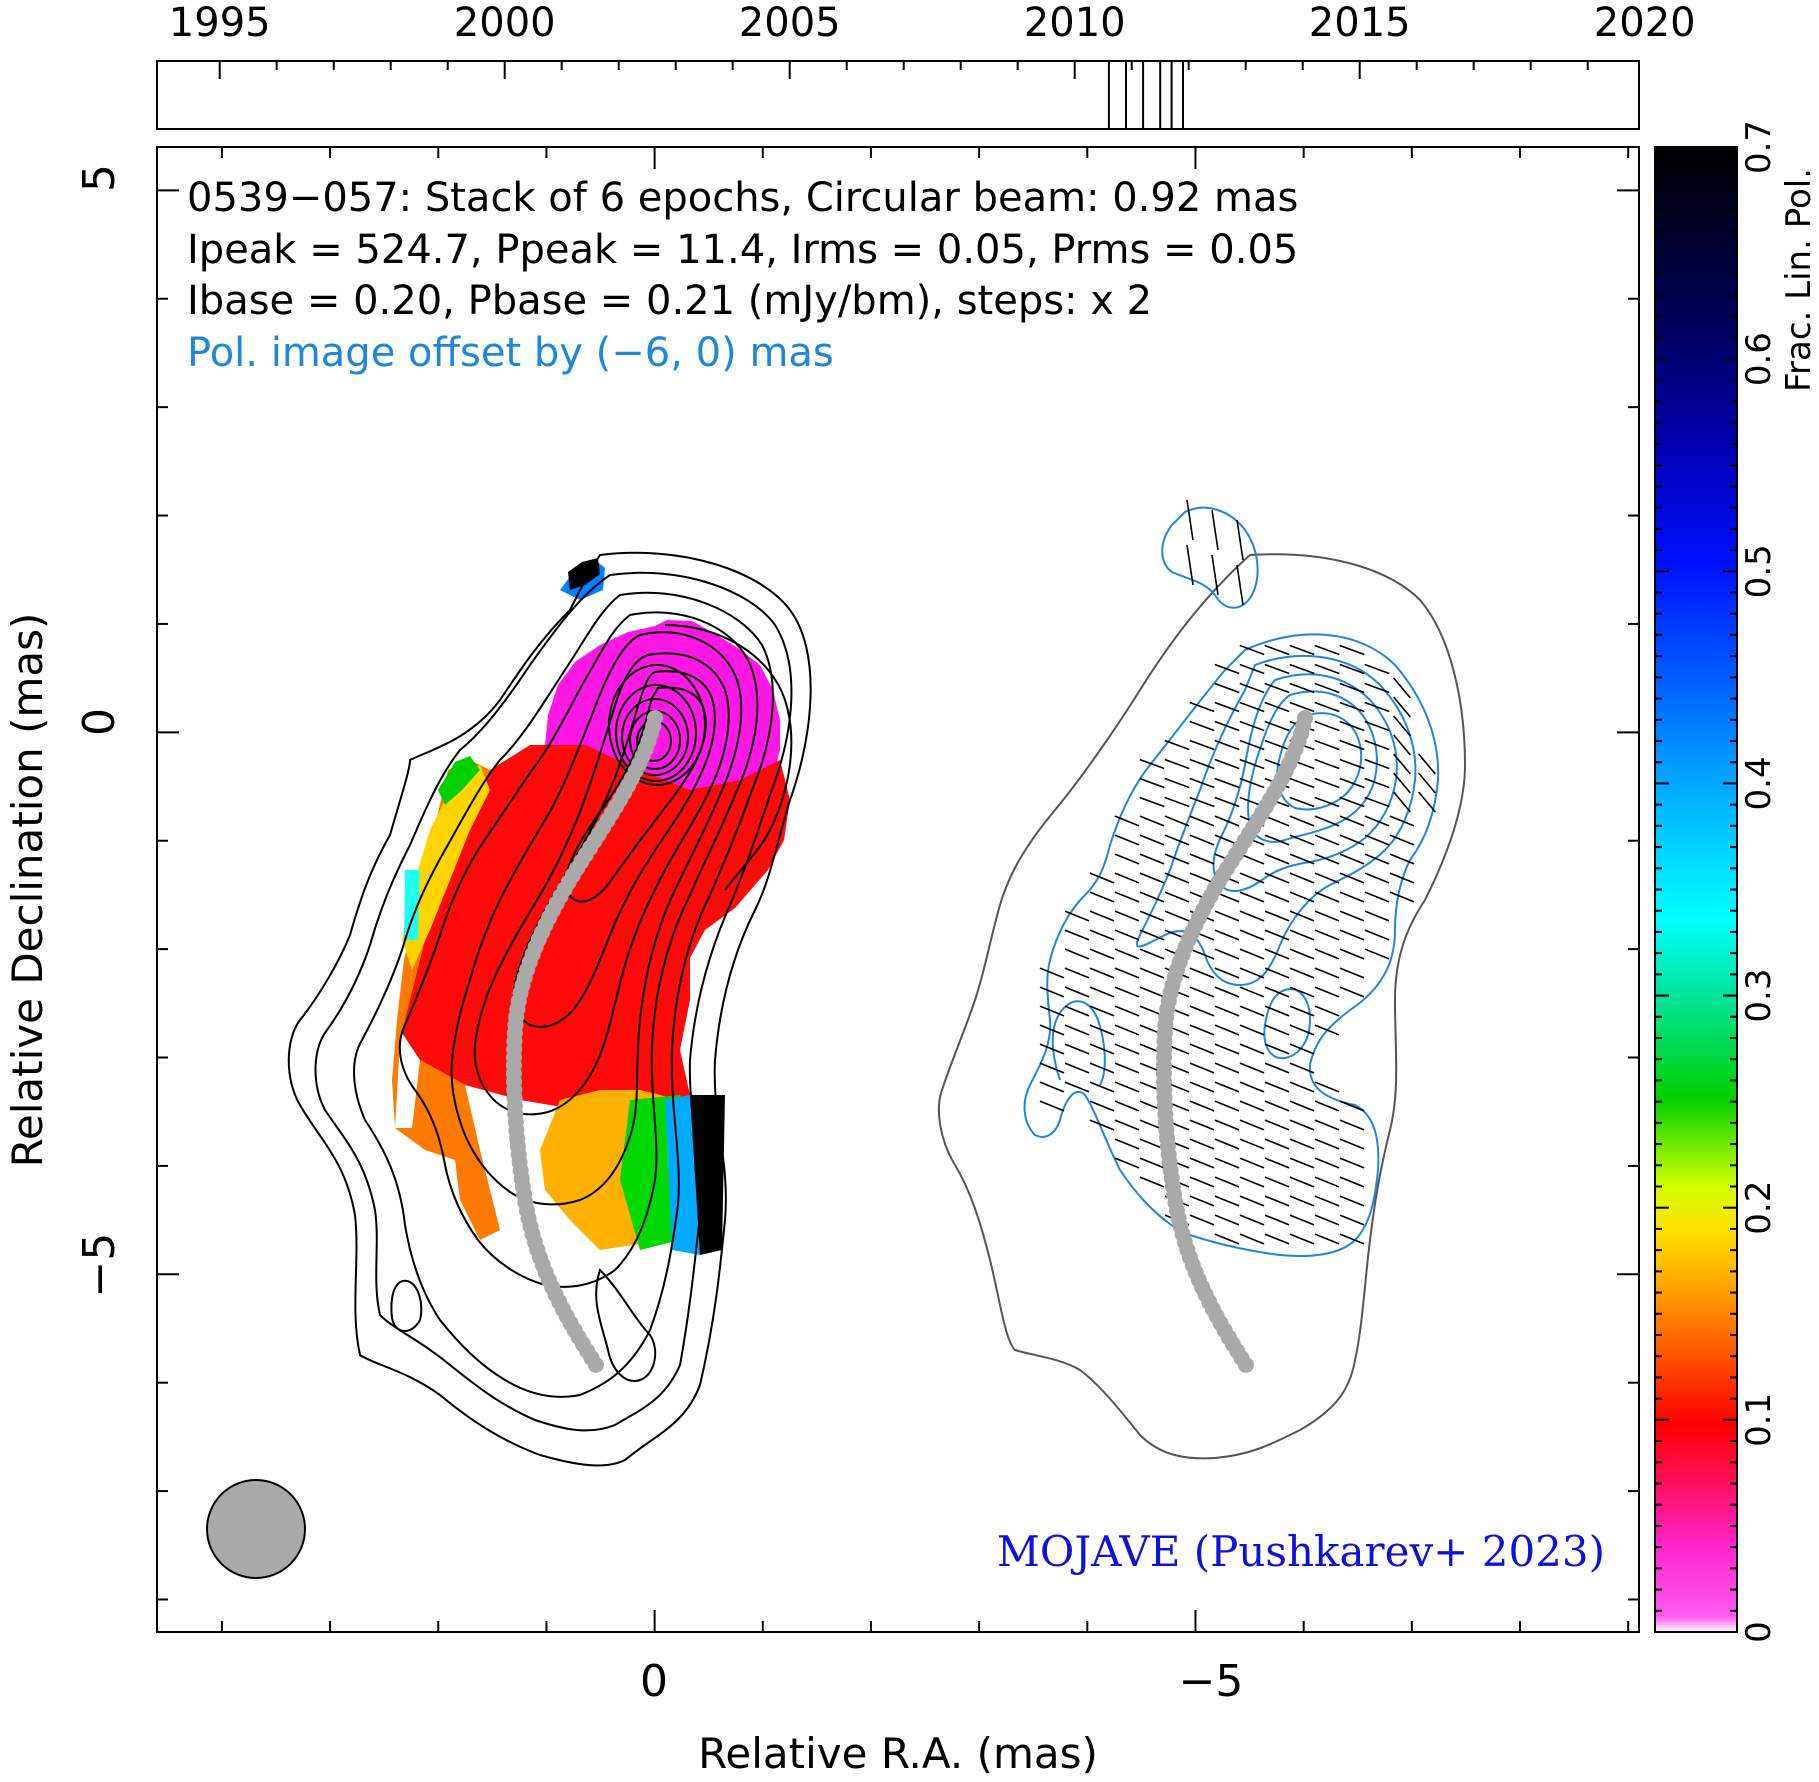 This screenshot has height=1782, width=1819. Describe the element at coordinates (926, 65) in the screenshot. I see `epoch-timeline: 1995 2000 2005 2010 2015 2020` at that location.